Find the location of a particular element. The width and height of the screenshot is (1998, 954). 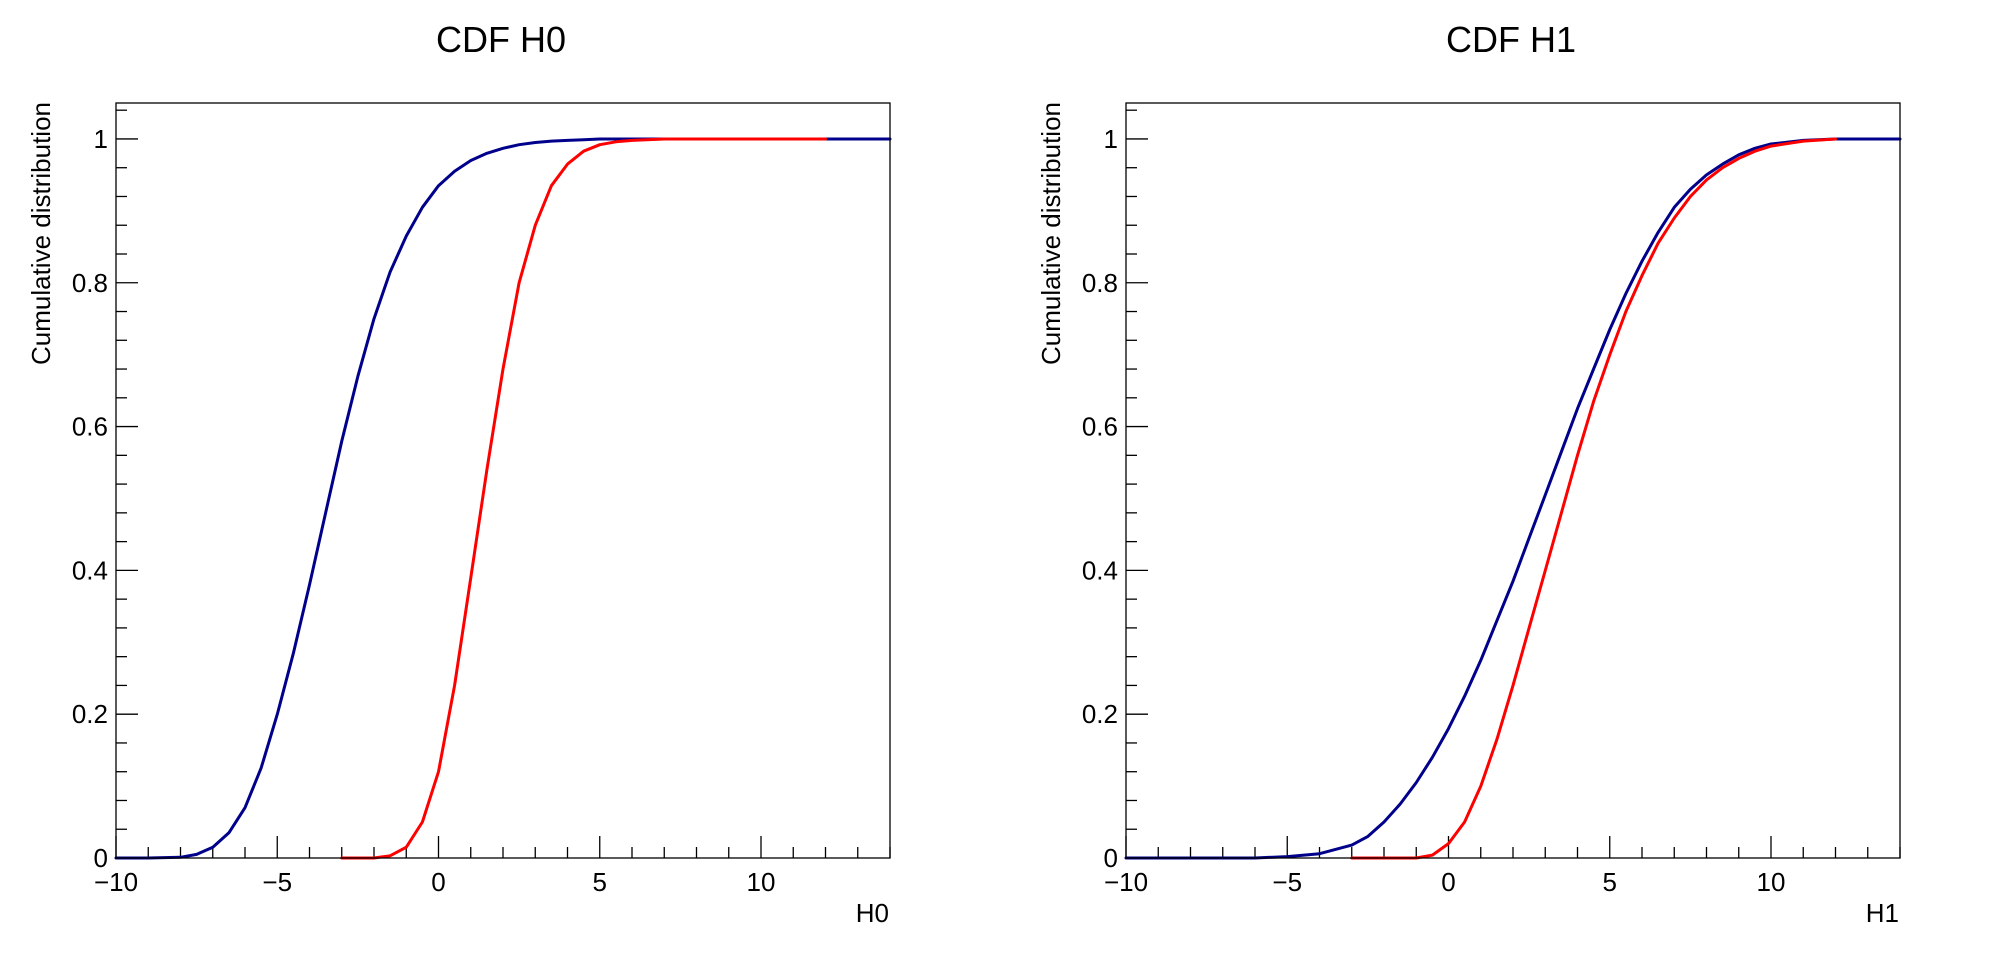

x-axis-label: H0 is located at coordinates (872, 913).